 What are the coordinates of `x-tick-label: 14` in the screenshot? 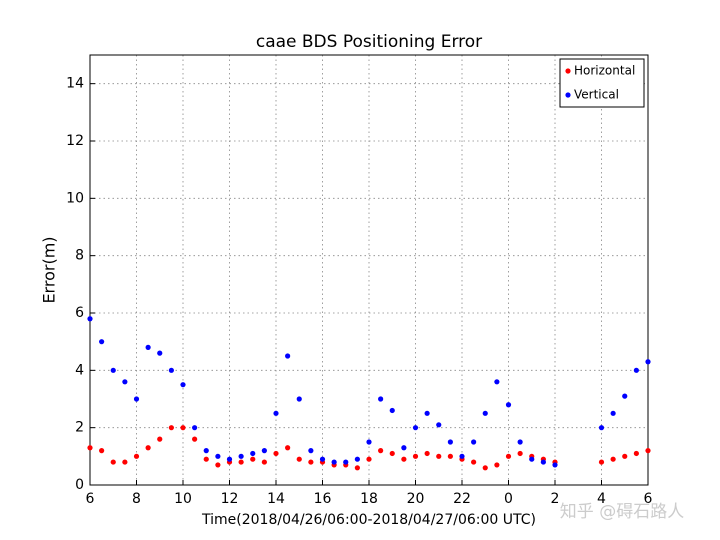 It's located at (276, 499).